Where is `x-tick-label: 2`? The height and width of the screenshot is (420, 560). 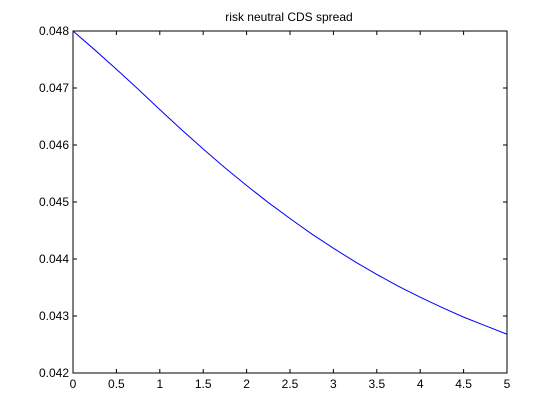
x-tick-label: 2 is located at coordinates (246, 384).